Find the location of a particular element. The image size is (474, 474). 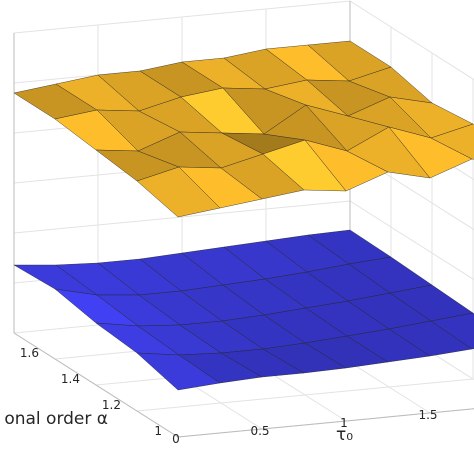

x-axis-label: τ₀ is located at coordinates (344, 435).